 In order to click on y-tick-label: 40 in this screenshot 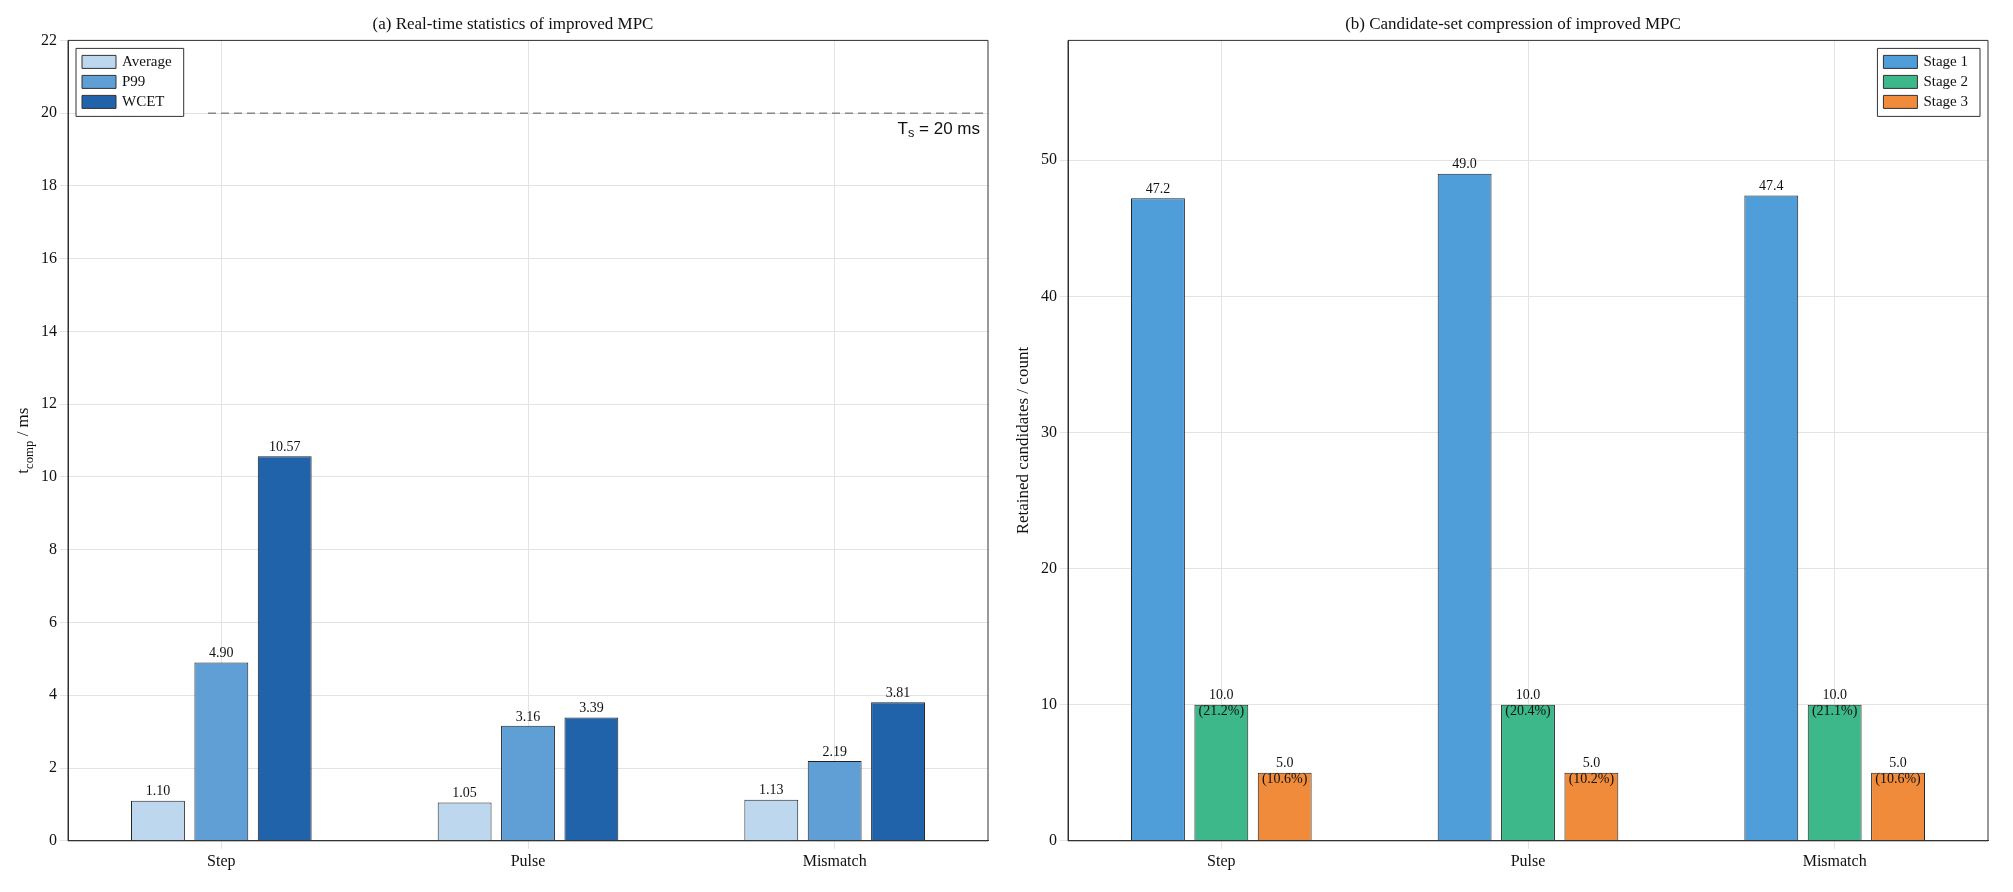, I will do `click(1049, 295)`.